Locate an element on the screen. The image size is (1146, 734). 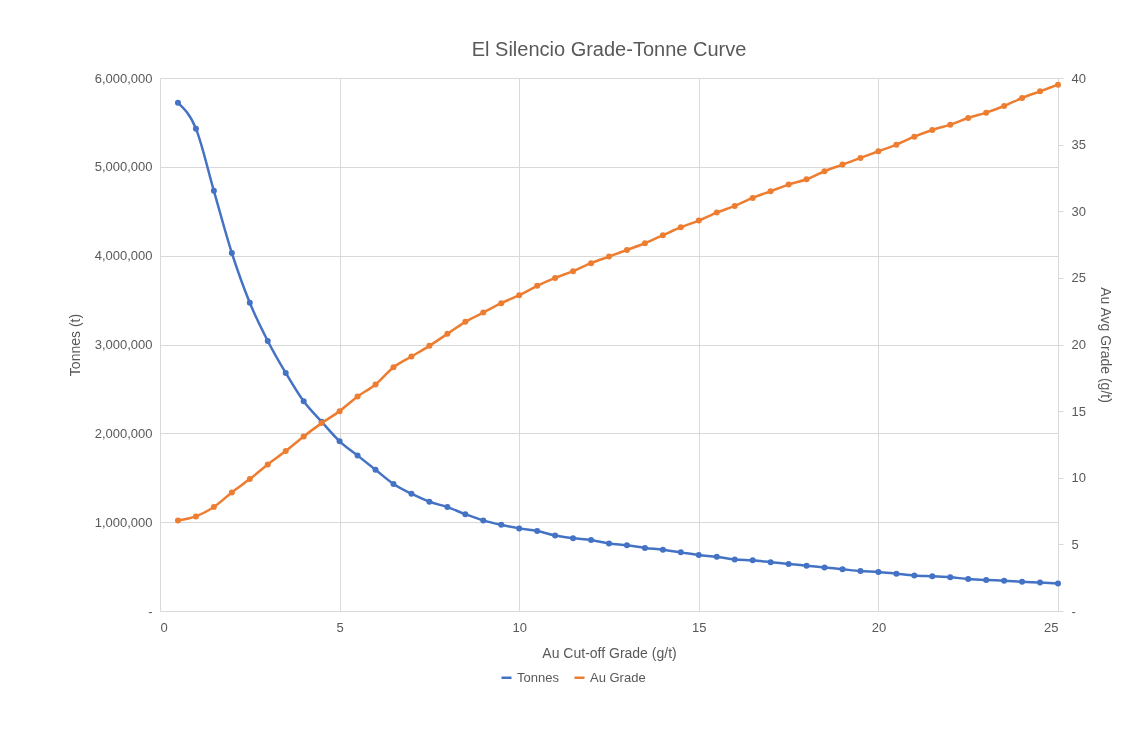
y-tick-label: 2,000,000 is located at coordinates (123, 433).